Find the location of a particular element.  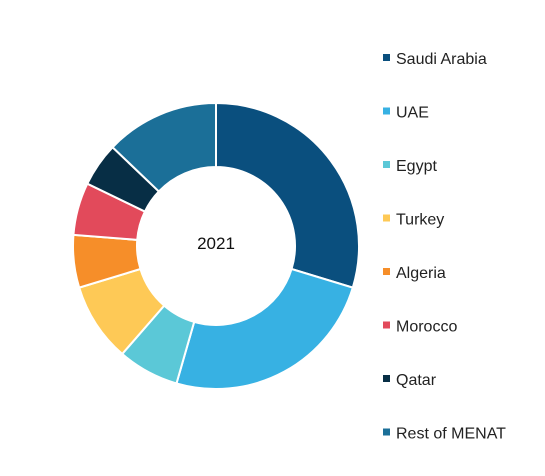

legend-item-morocco: Morocco is located at coordinates (420, 327).